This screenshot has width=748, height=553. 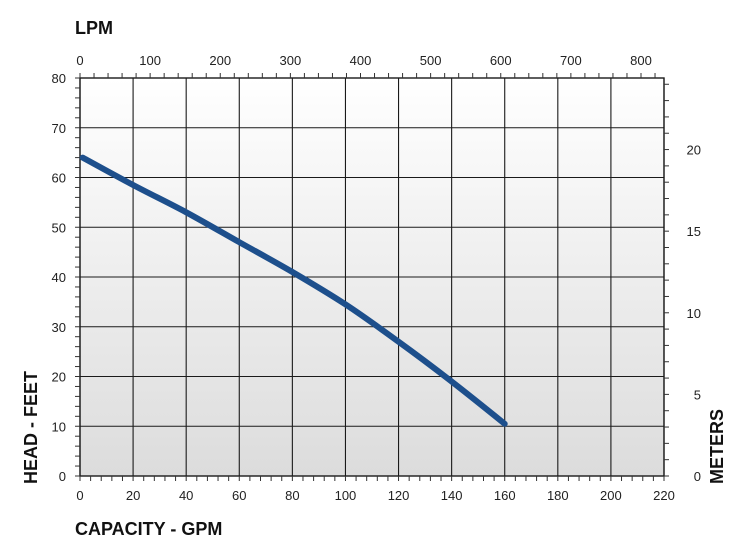 What do you see at coordinates (292, 495) in the screenshot?
I see `x-tick-label: 80` at bounding box center [292, 495].